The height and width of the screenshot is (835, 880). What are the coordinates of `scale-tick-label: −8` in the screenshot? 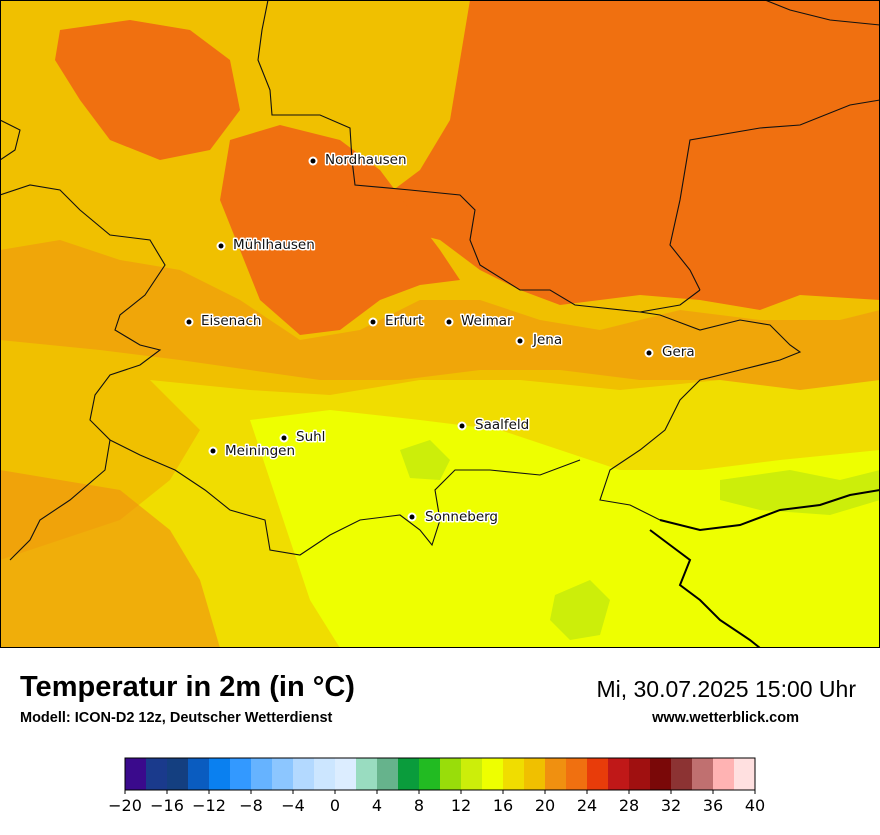 It's located at (251, 805).